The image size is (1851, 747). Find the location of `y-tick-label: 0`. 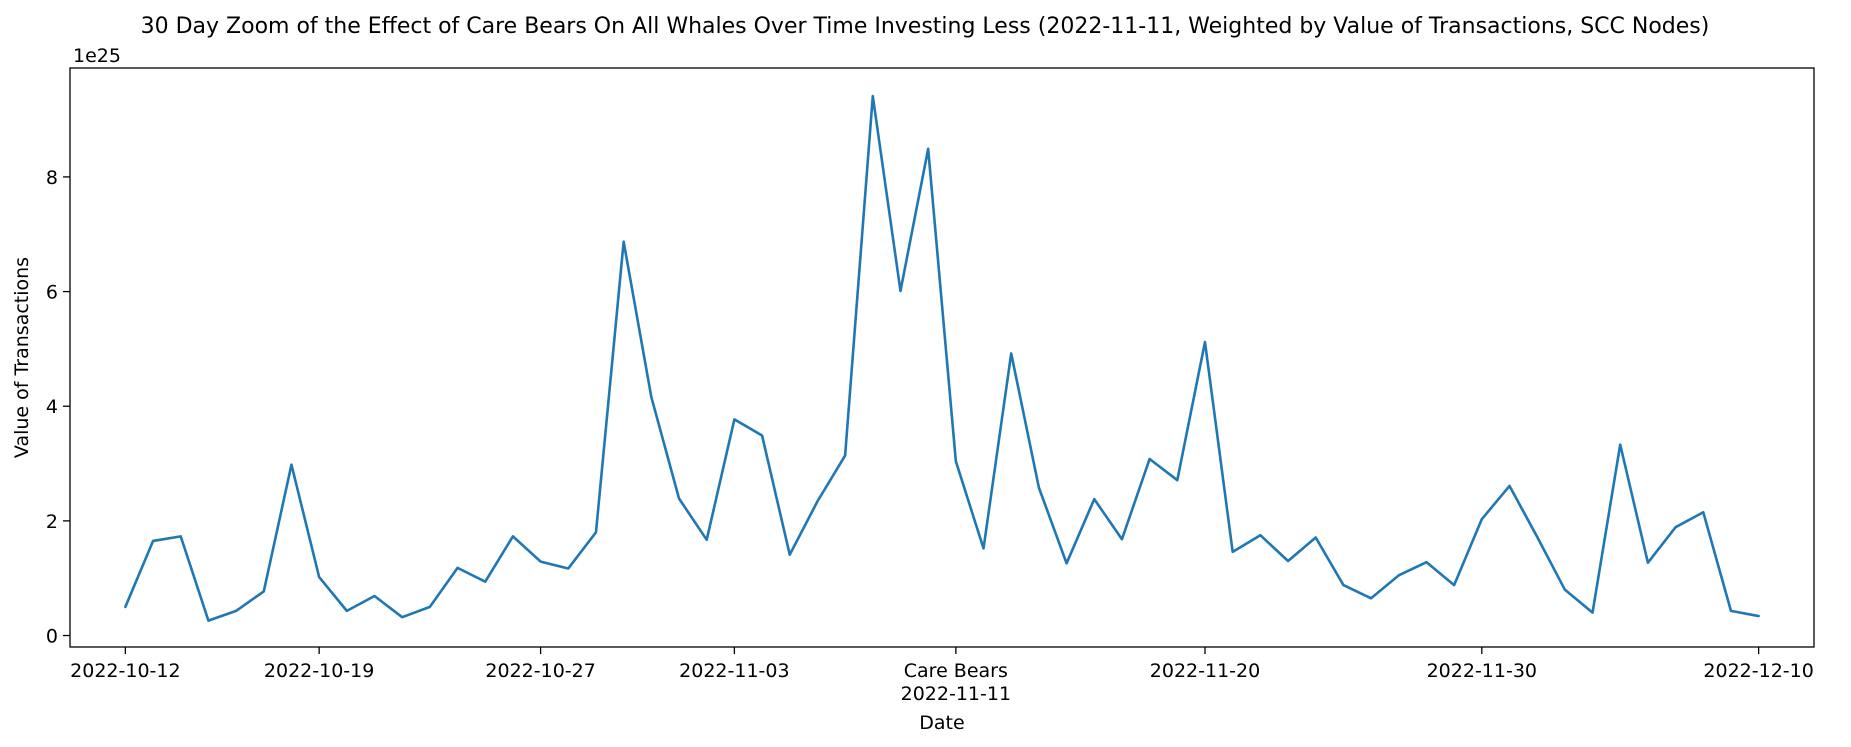

y-tick-label: 0 is located at coordinates (52, 637).